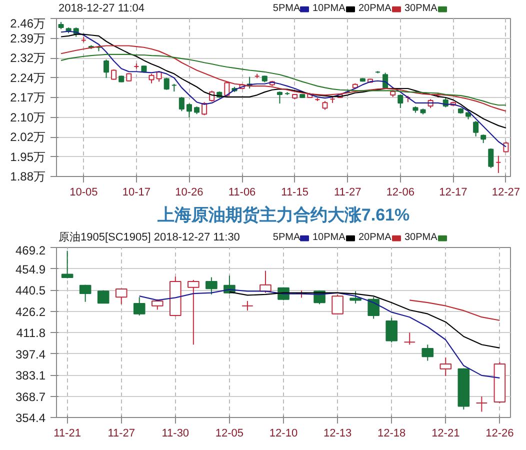 This screenshot has height=450, width=526. What do you see at coordinates (446, 434) in the screenshot?
I see `x-tick-label: 12-21` at bounding box center [446, 434].